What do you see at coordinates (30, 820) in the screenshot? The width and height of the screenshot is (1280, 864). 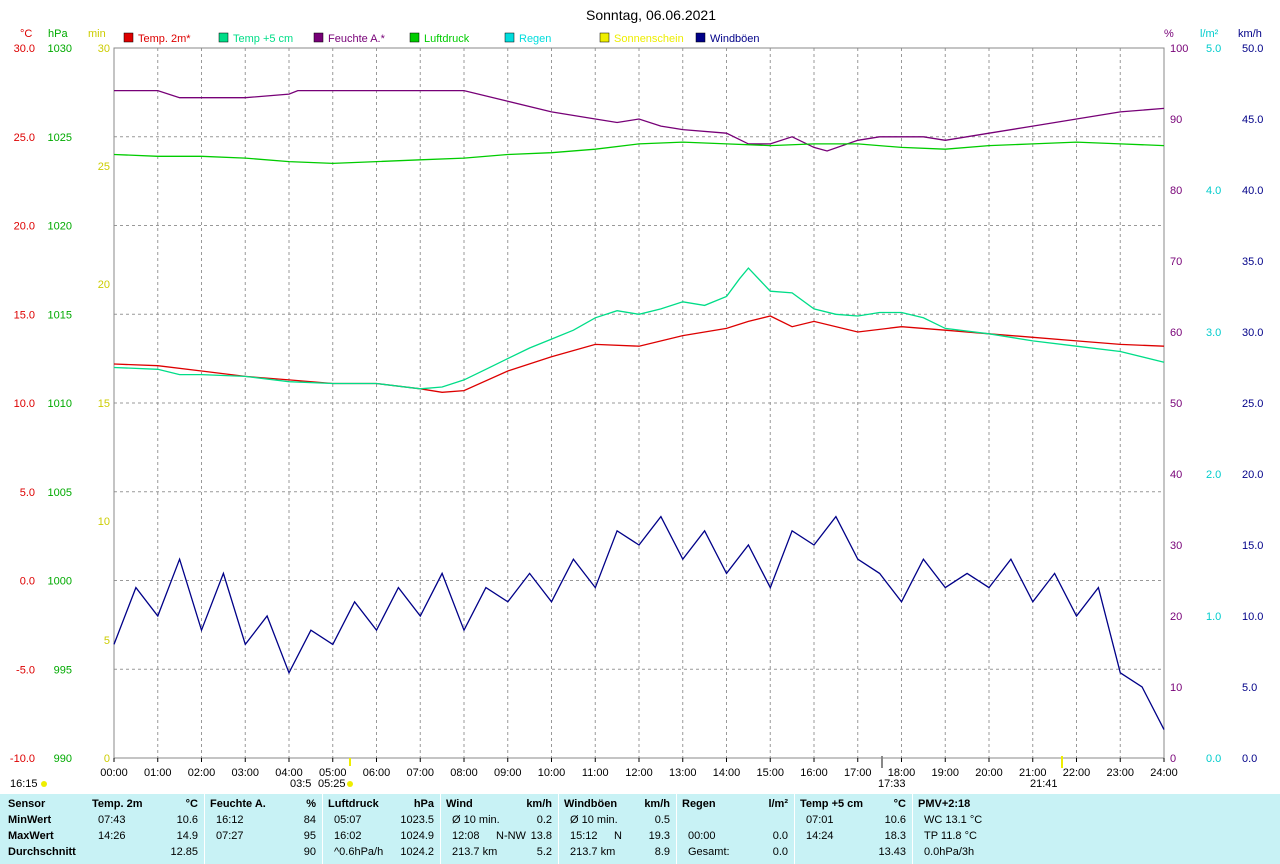 I see `row-label-min: MinWert` at bounding box center [30, 820].